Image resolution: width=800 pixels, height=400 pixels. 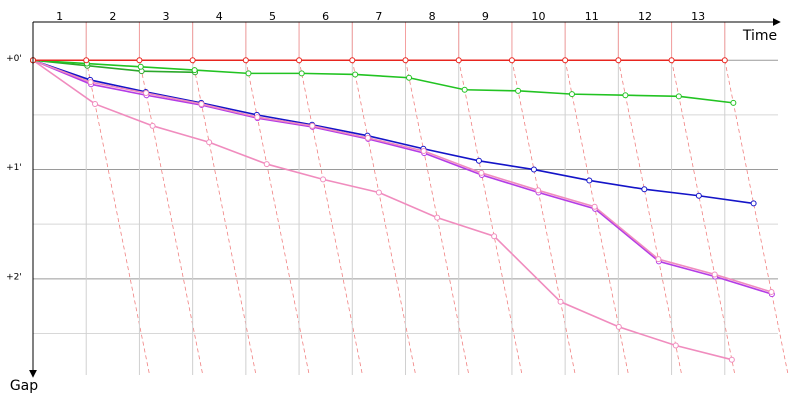 I want to click on x-tick-label: 10, so click(x=539, y=16).